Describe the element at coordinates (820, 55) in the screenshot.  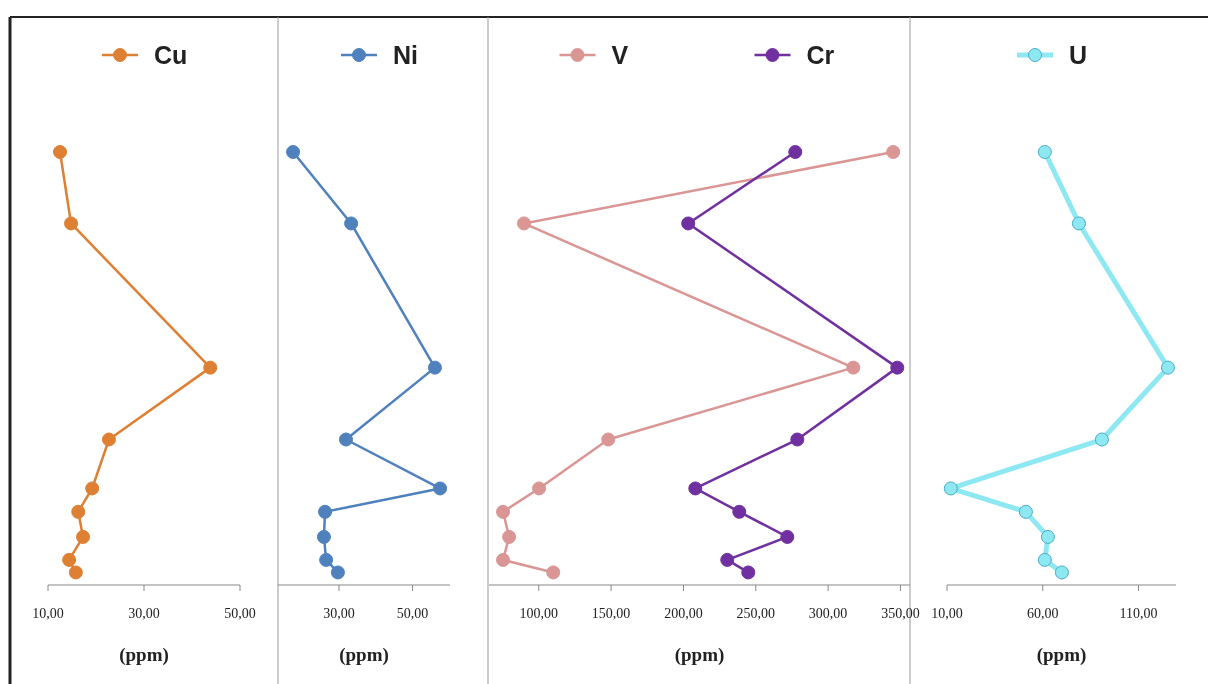
I see `legend-label: Cr` at that location.